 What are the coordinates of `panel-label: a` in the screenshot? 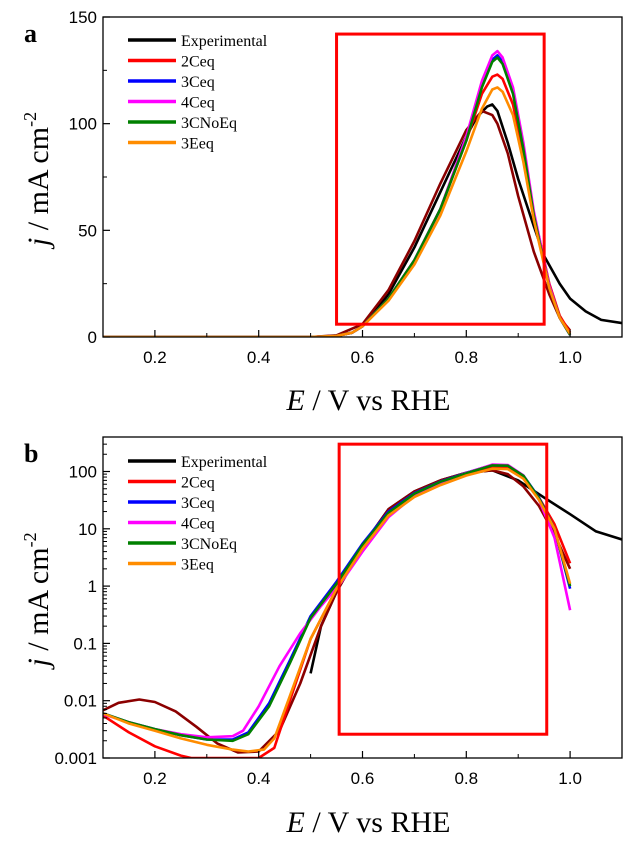 It's located at (30, 33).